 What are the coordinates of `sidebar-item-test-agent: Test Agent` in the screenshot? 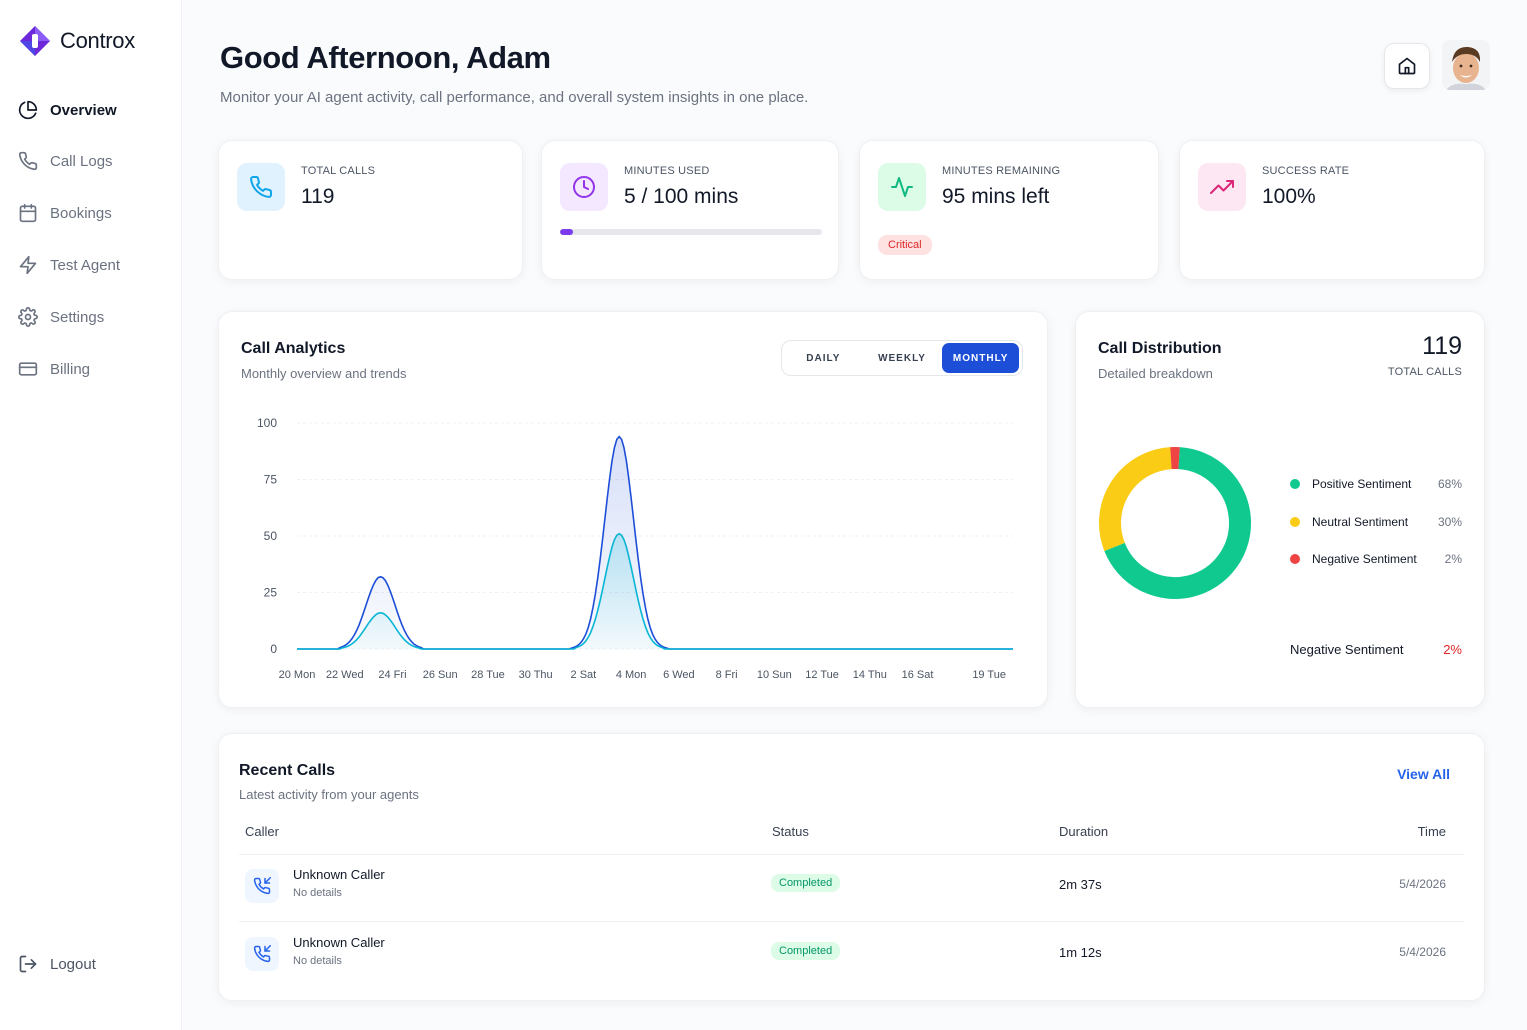 It's located at (69, 265).